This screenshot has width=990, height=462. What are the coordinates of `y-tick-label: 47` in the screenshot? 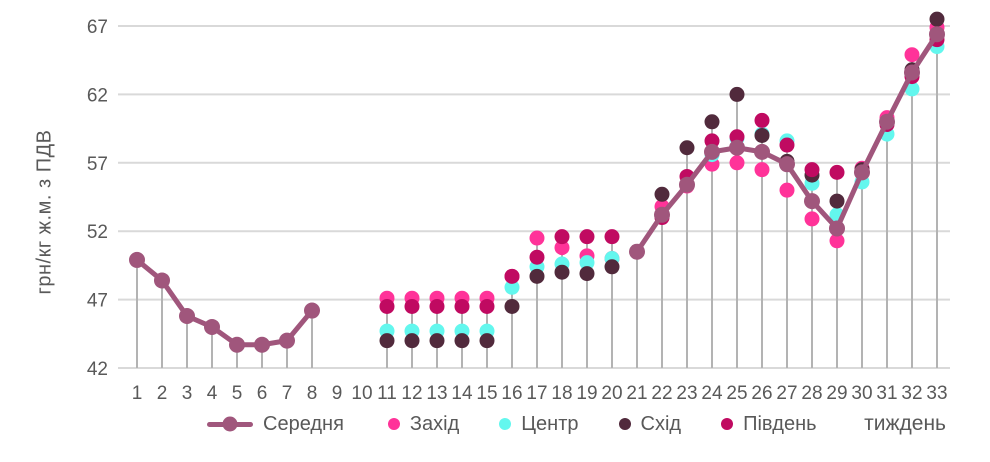 It's located at (97, 301).